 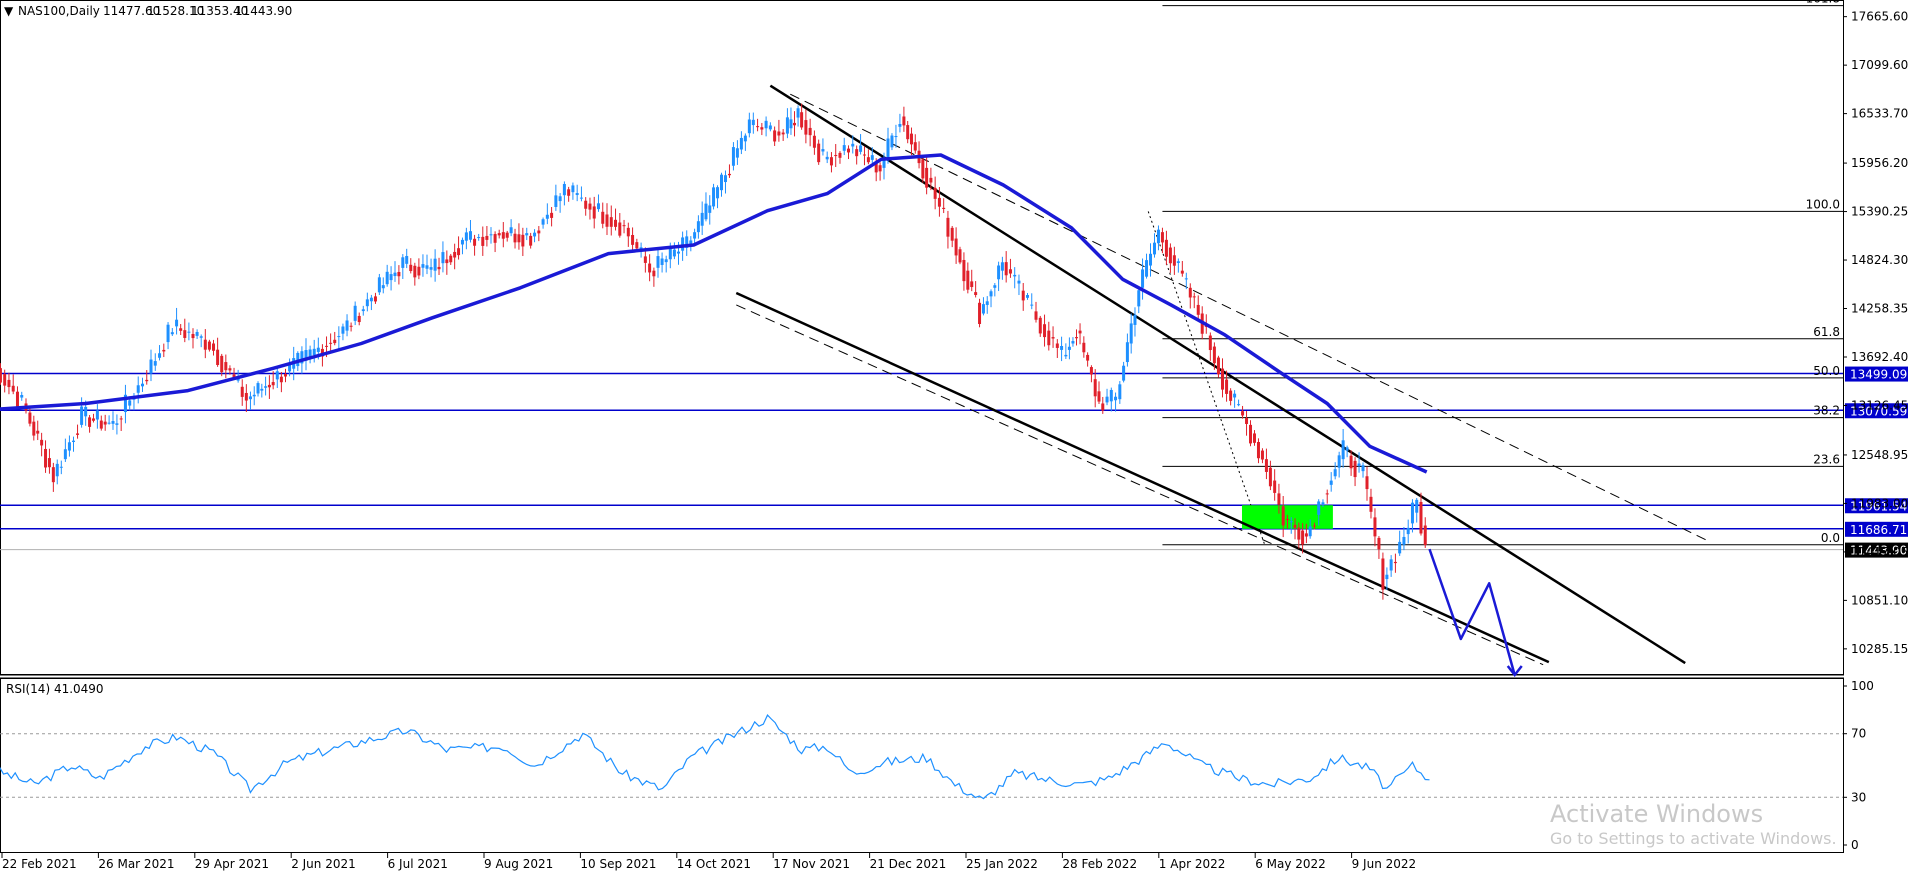 I want to click on rsi-tick-label: 100, so click(x=1862, y=686).